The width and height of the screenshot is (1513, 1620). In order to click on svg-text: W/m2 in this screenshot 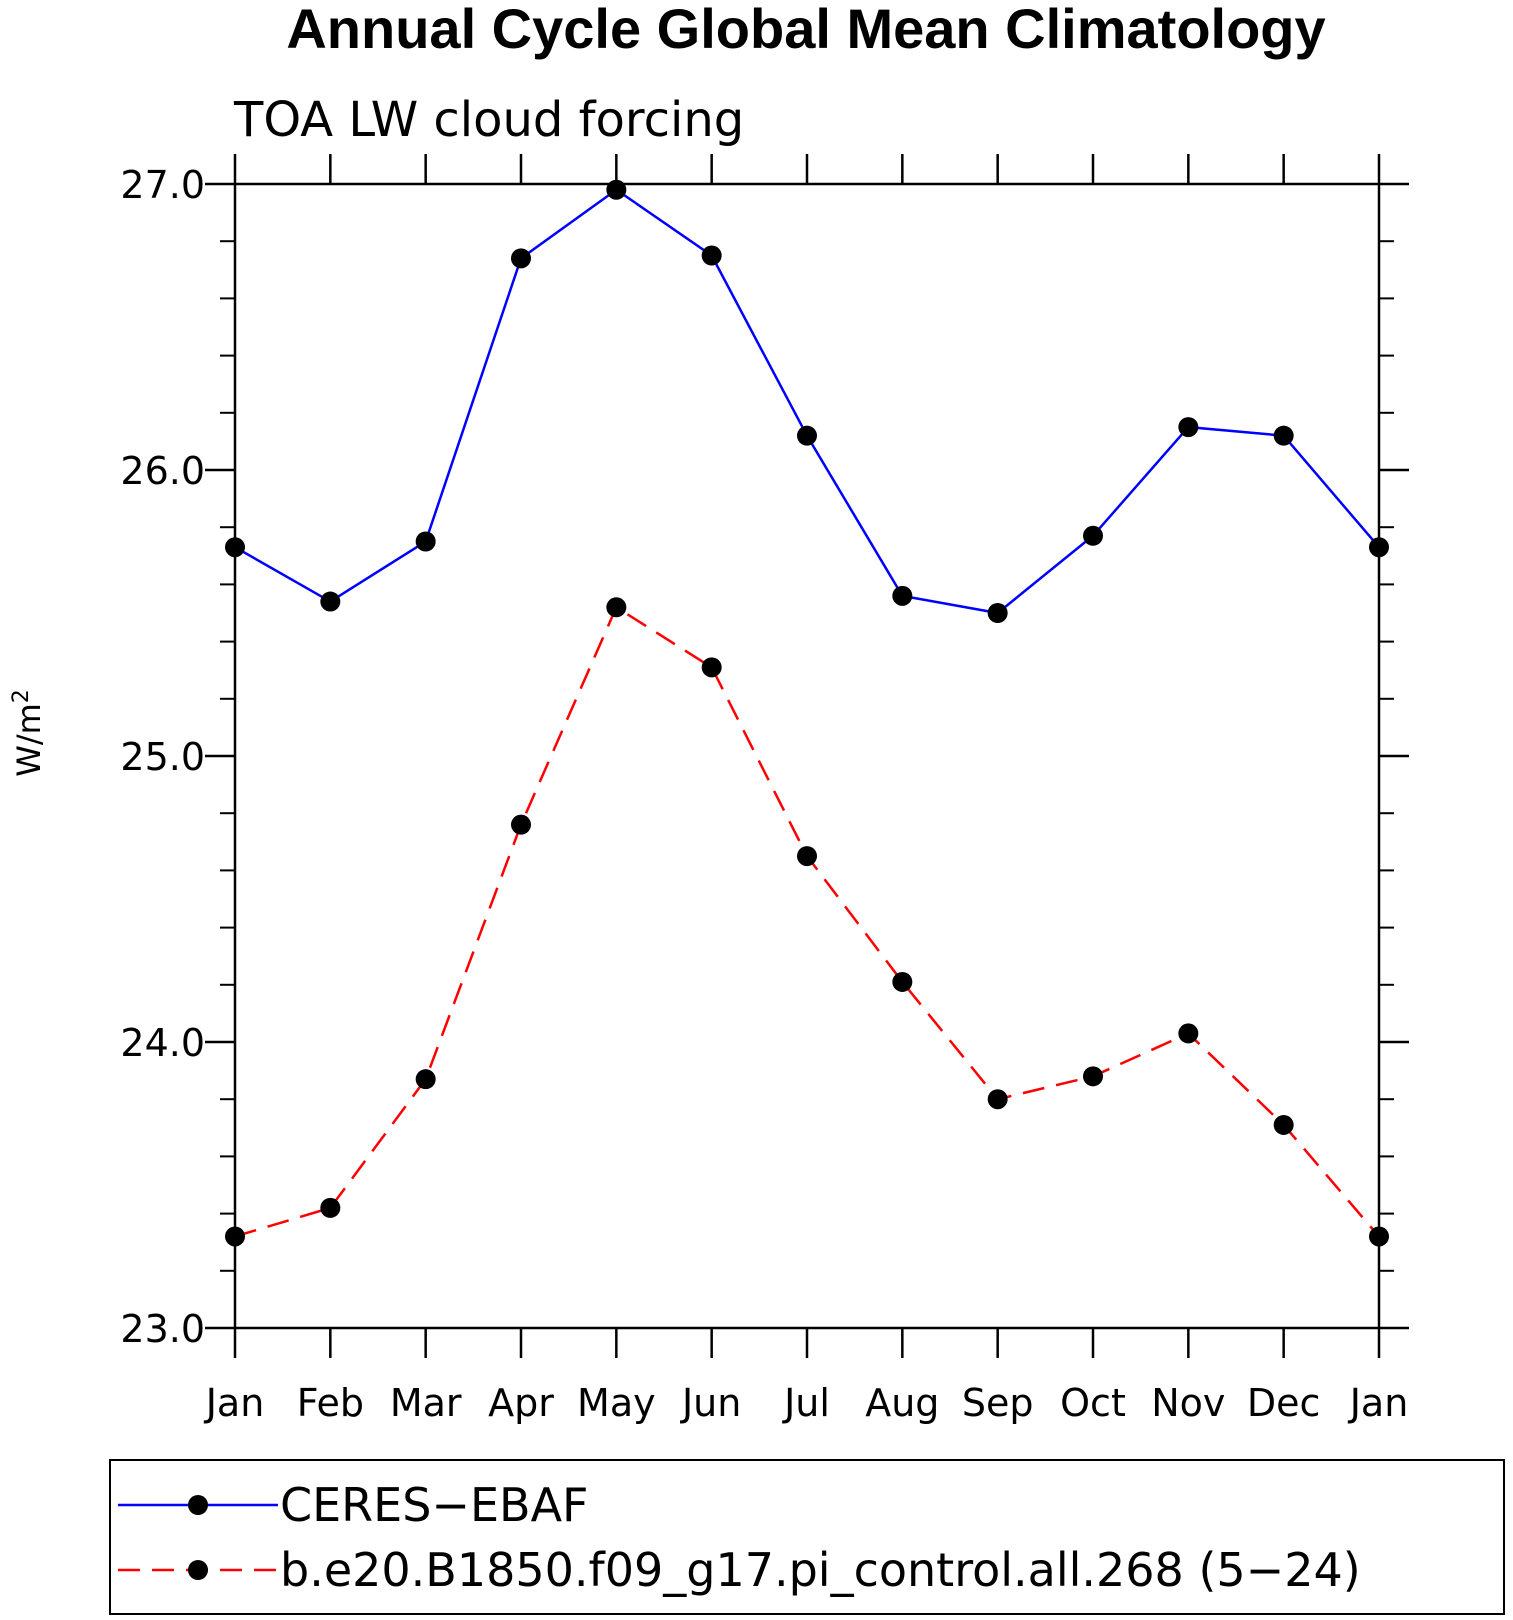, I will do `click(28, 733)`.